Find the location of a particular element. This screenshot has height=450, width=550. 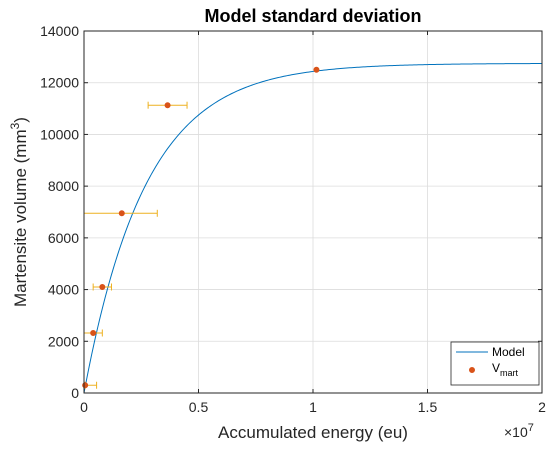

y-tick-label: 6000 is located at coordinates (63, 238).